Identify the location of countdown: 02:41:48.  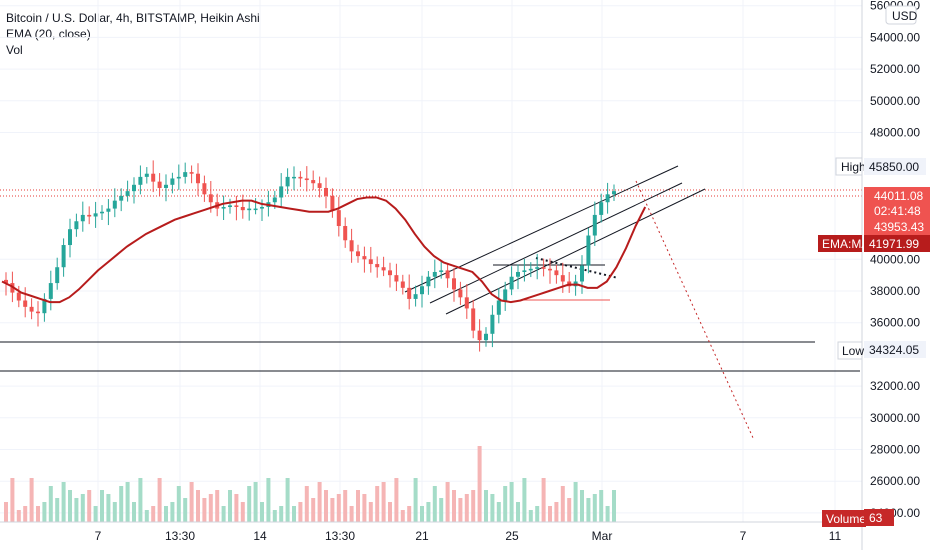
(897, 211).